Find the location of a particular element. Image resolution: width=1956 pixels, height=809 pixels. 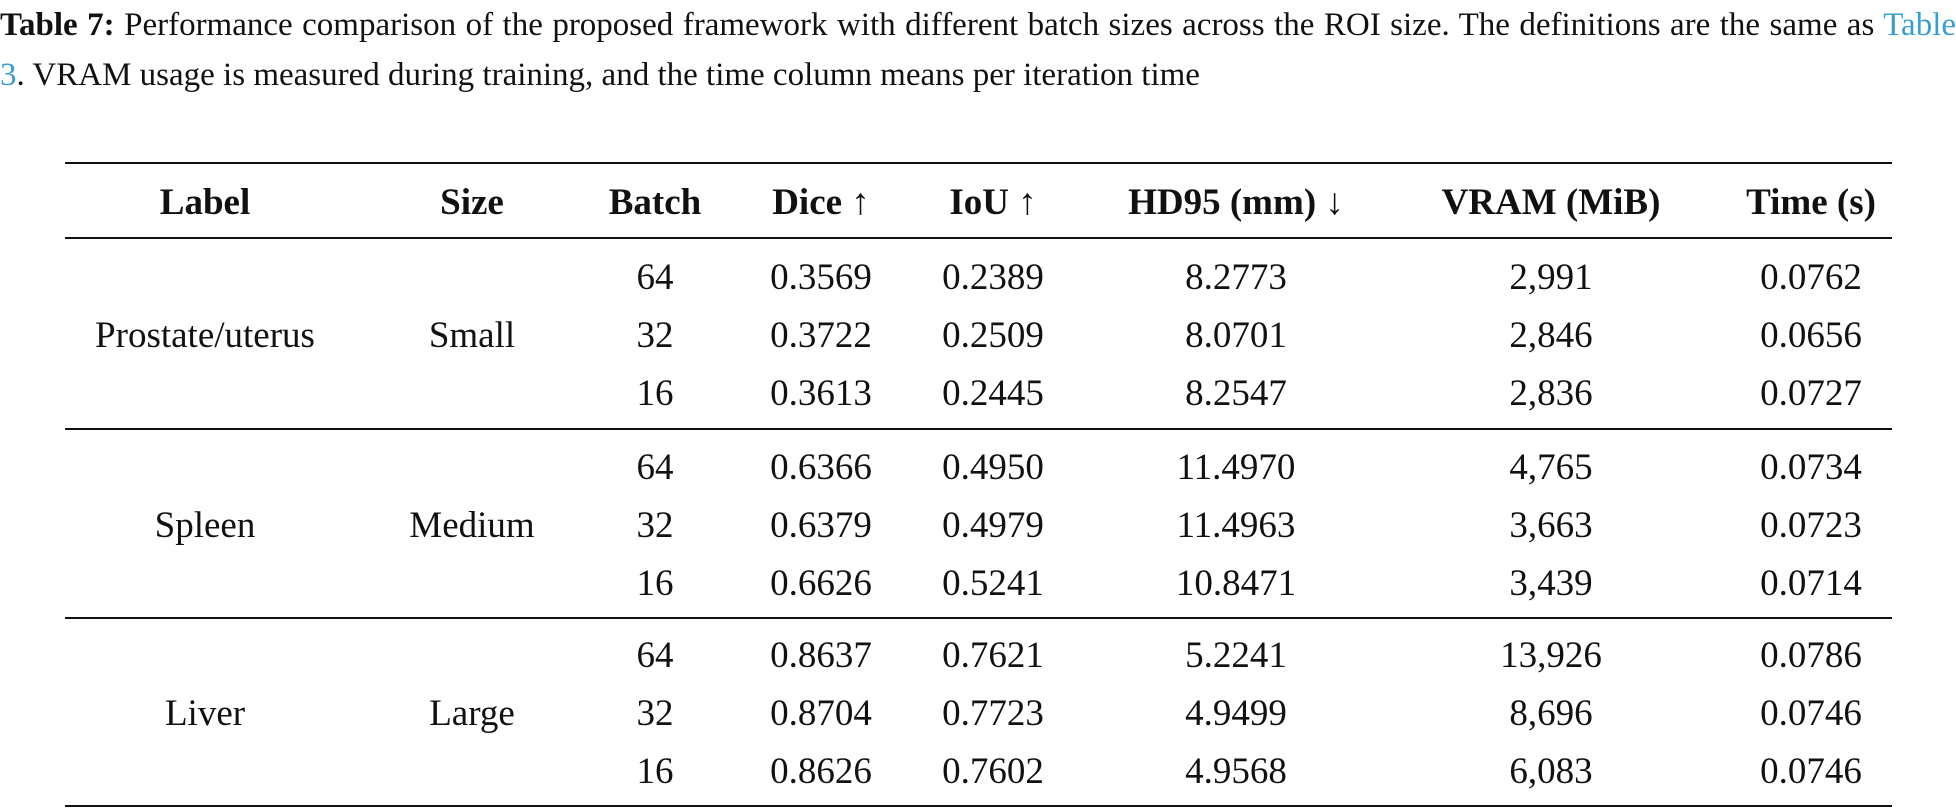

data-cell: 0.7602 is located at coordinates (993, 771).